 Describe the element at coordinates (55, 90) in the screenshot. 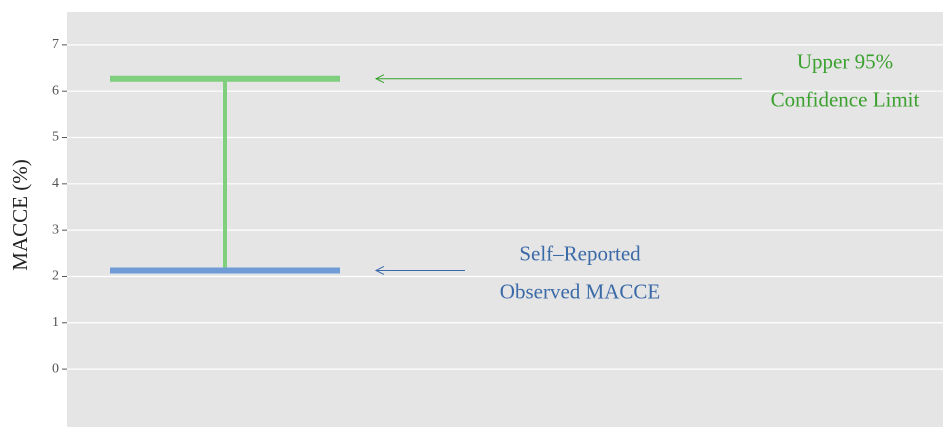

I see `y-tick-label: 6` at that location.